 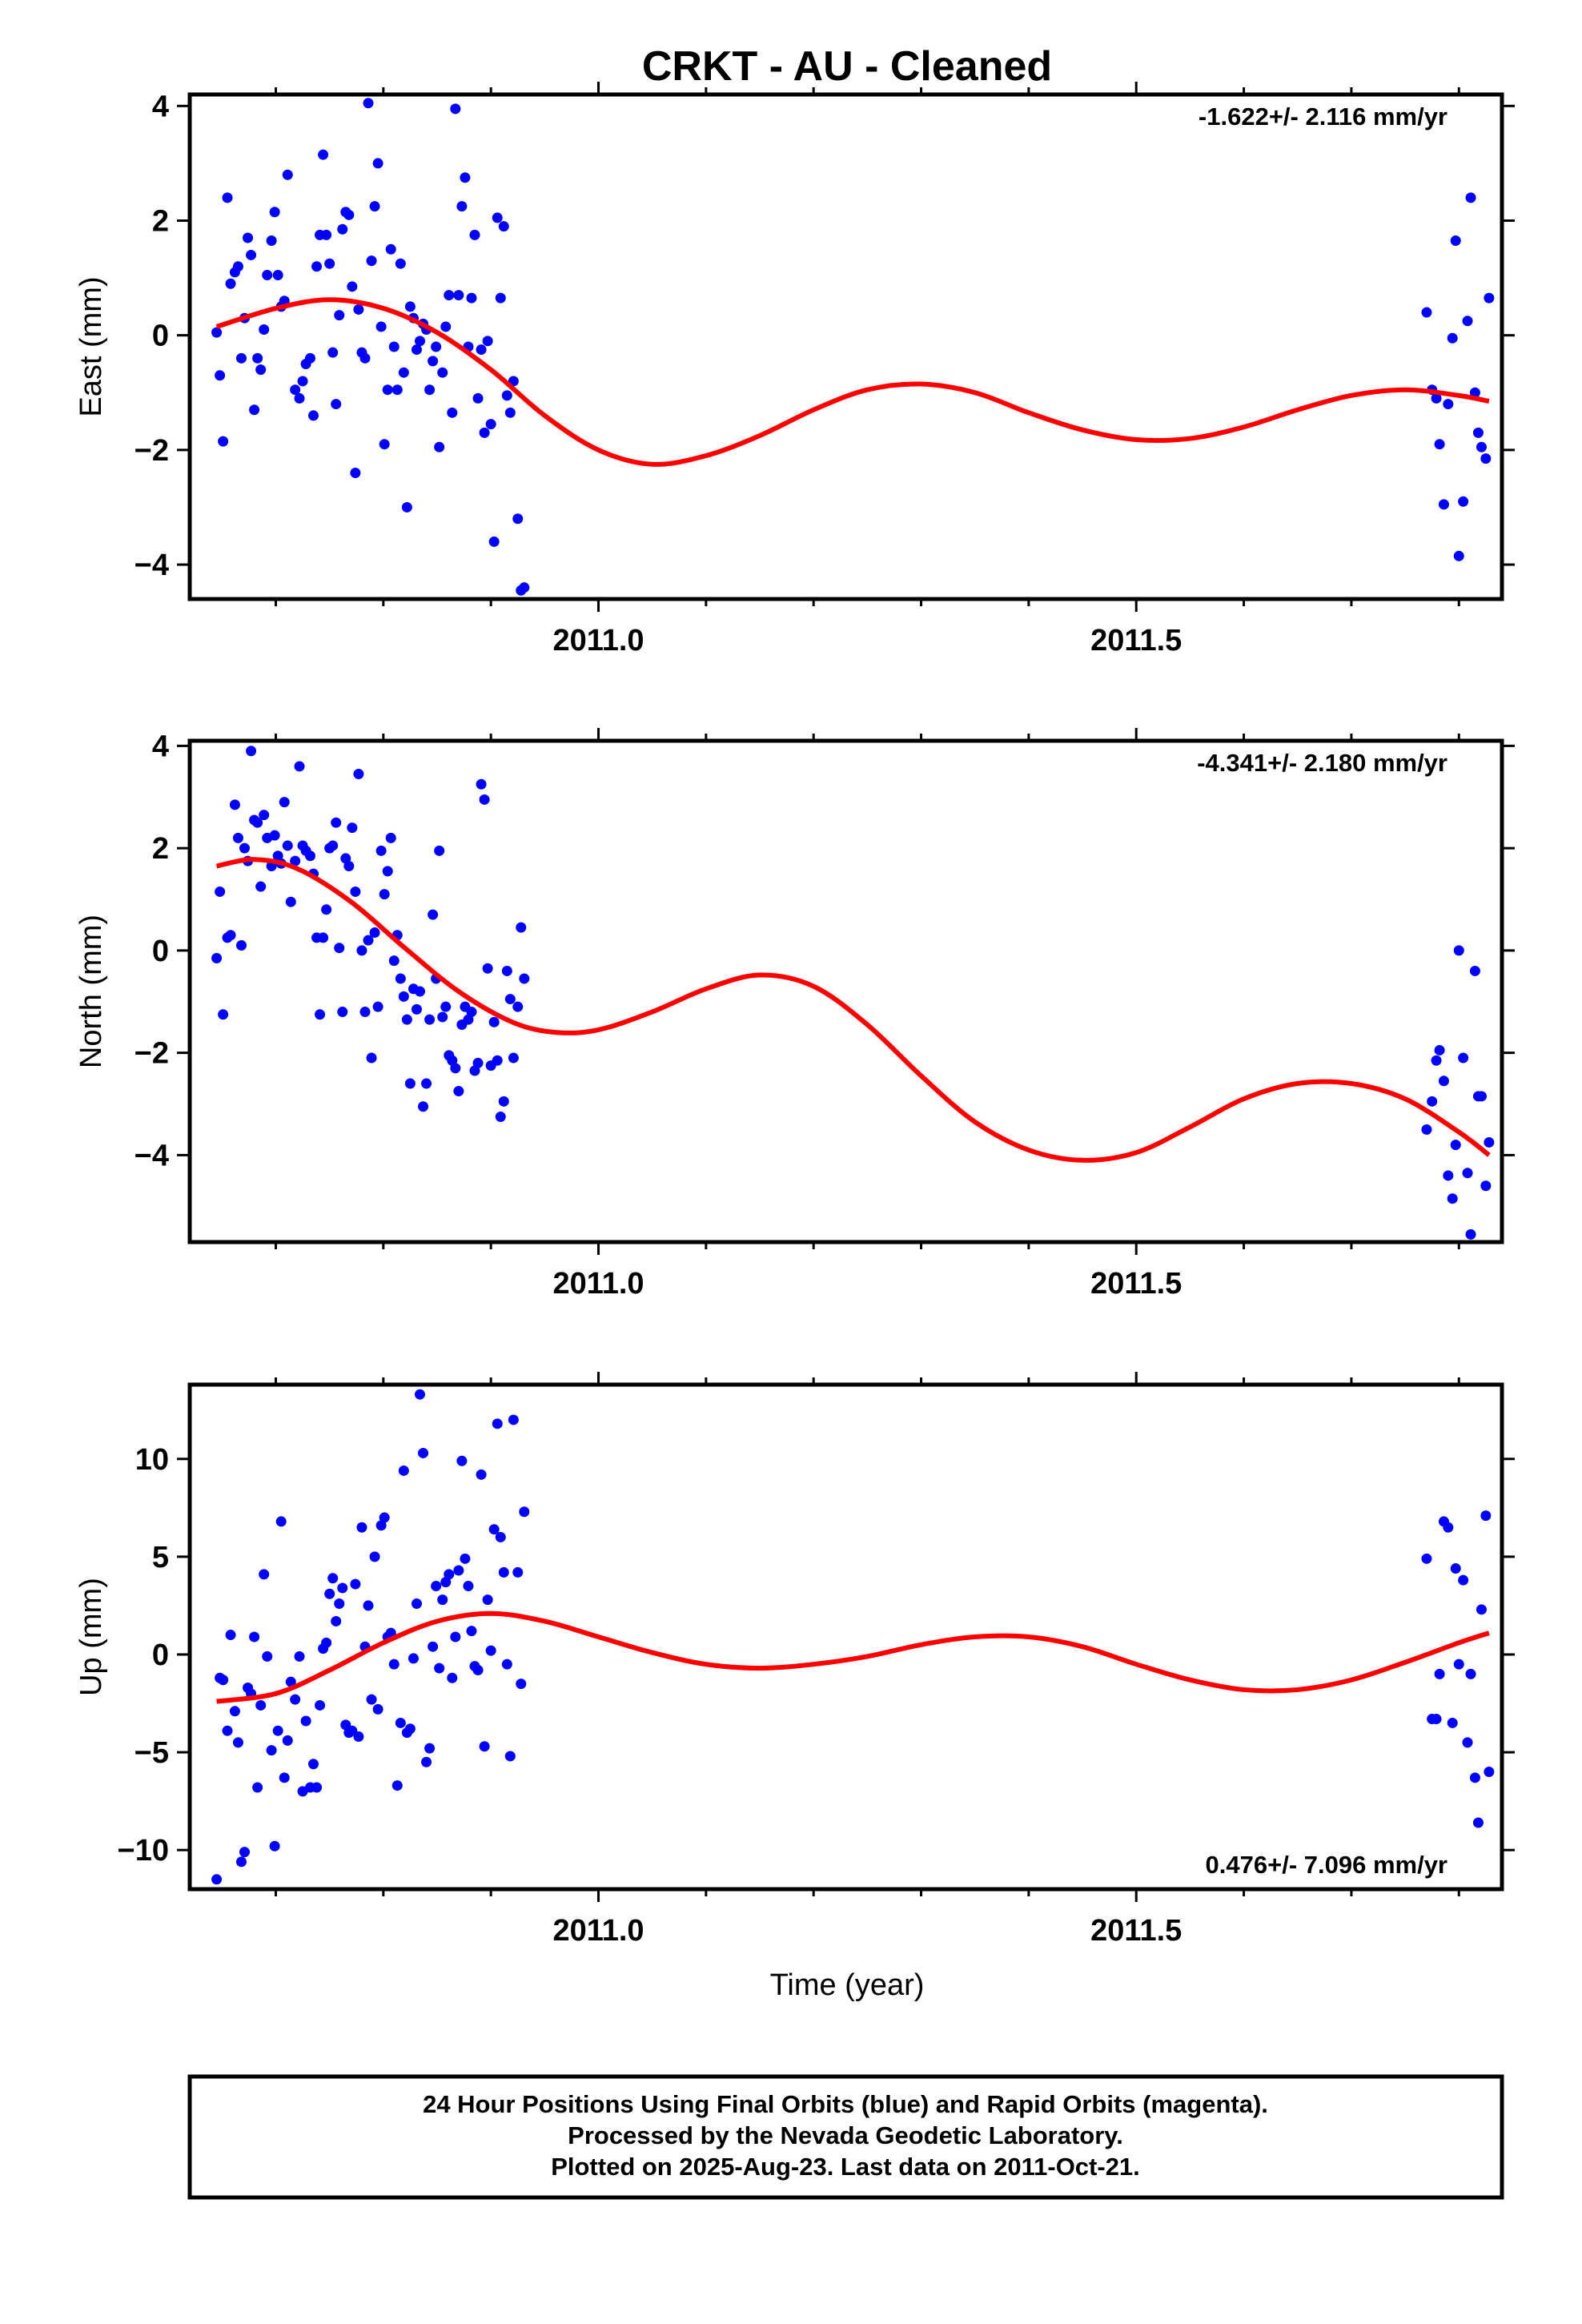 I want to click on north-xtick-label: 2011.0, so click(x=598, y=1284).